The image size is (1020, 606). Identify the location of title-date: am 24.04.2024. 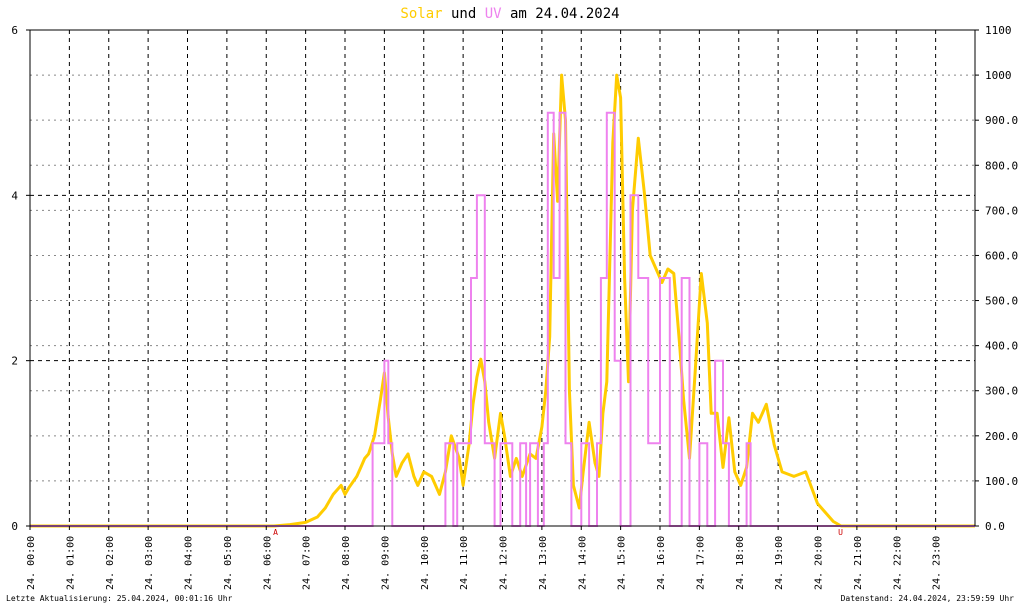
(561, 14).